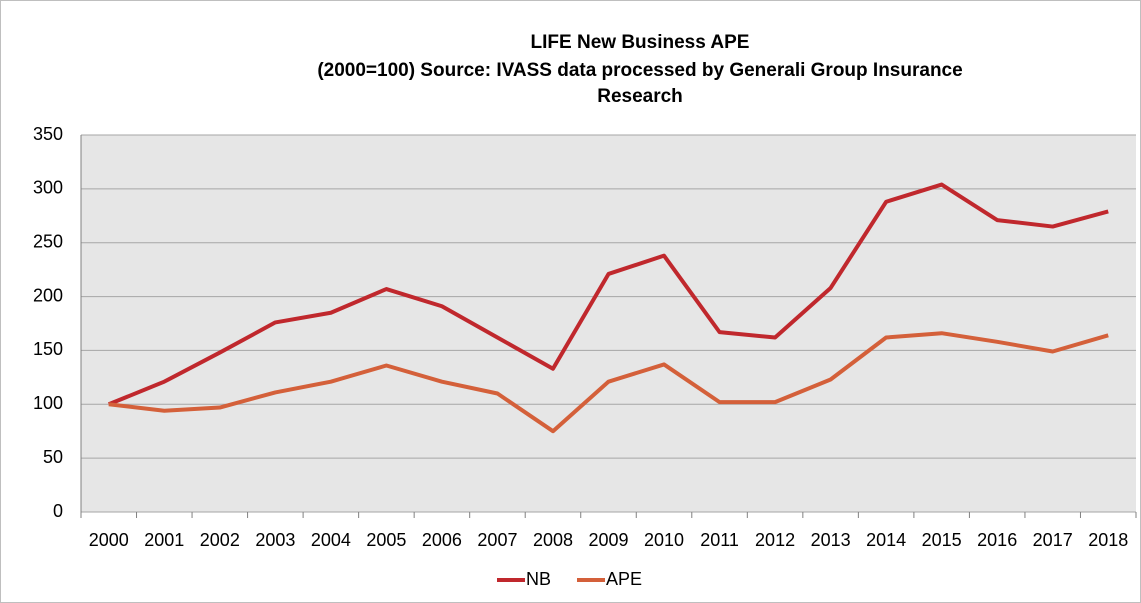 Image resolution: width=1141 pixels, height=603 pixels. Describe the element at coordinates (275, 540) in the screenshot. I see `x-tick-label: 2003` at that location.